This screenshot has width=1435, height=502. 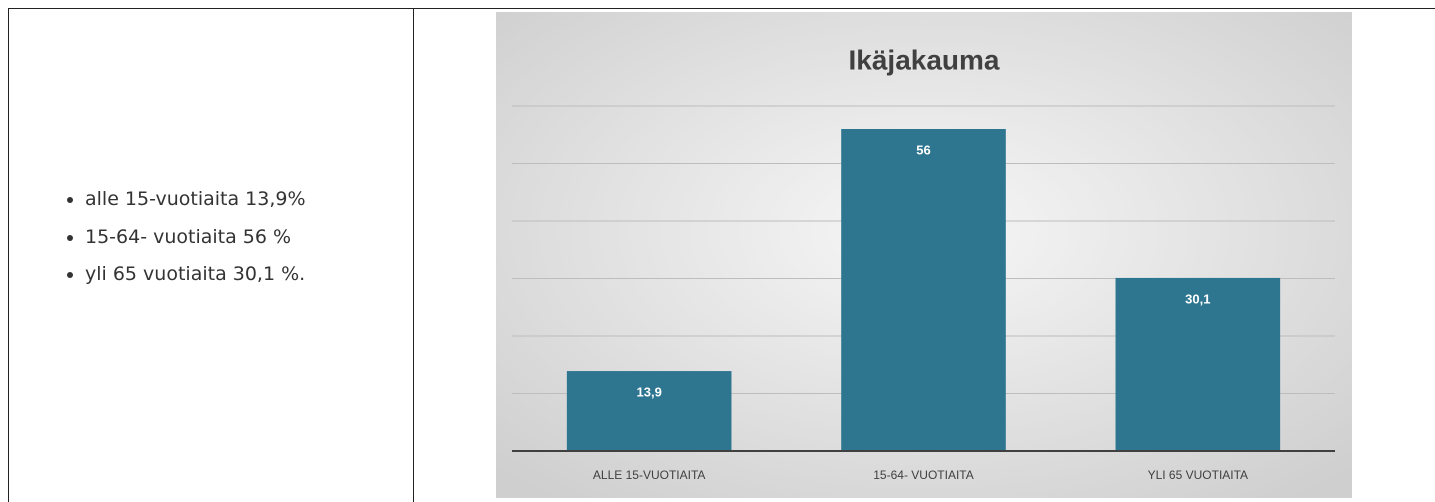 What do you see at coordinates (195, 238) in the screenshot?
I see `list-item: 15-64- vuotiaita 56 %` at bounding box center [195, 238].